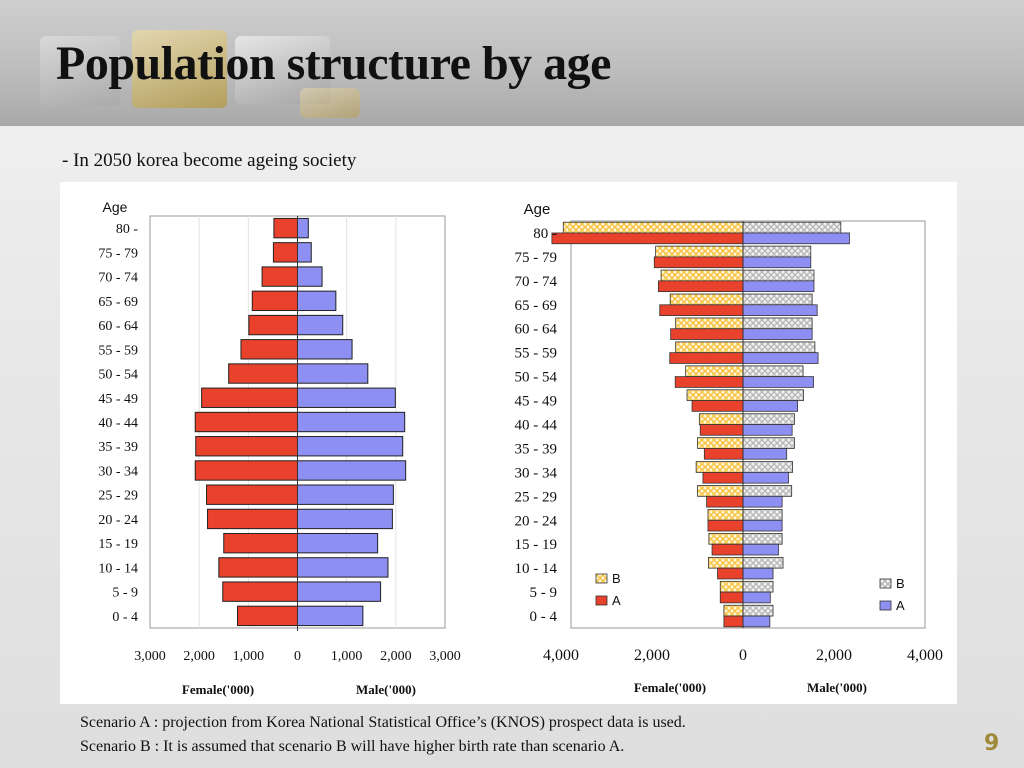  Describe the element at coordinates (601, 578) in the screenshot. I see `chart2-legend-female-b-swatch` at that location.